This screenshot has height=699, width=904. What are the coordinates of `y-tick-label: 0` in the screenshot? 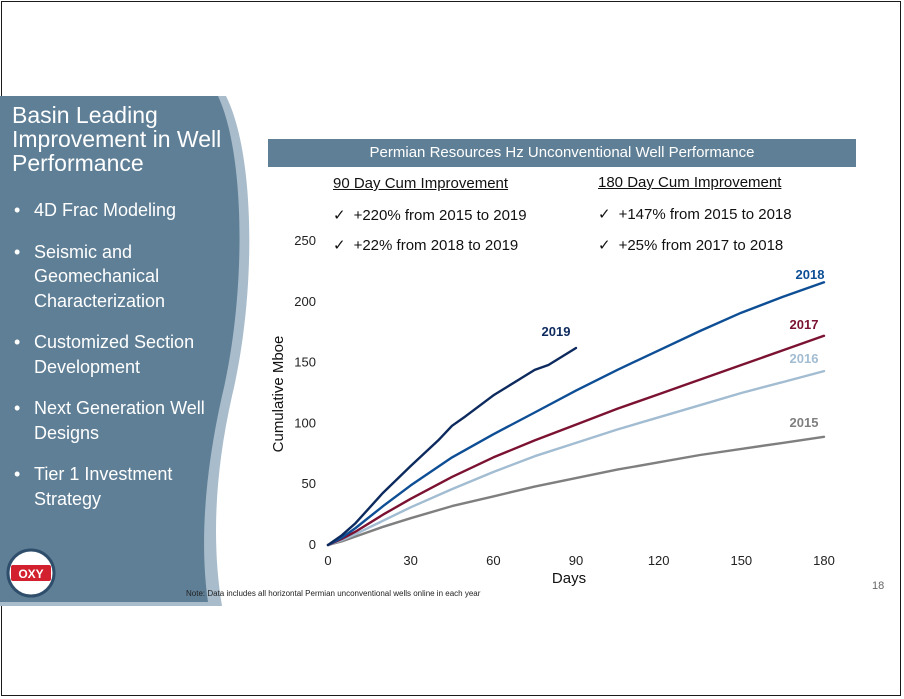 It's located at (312, 544).